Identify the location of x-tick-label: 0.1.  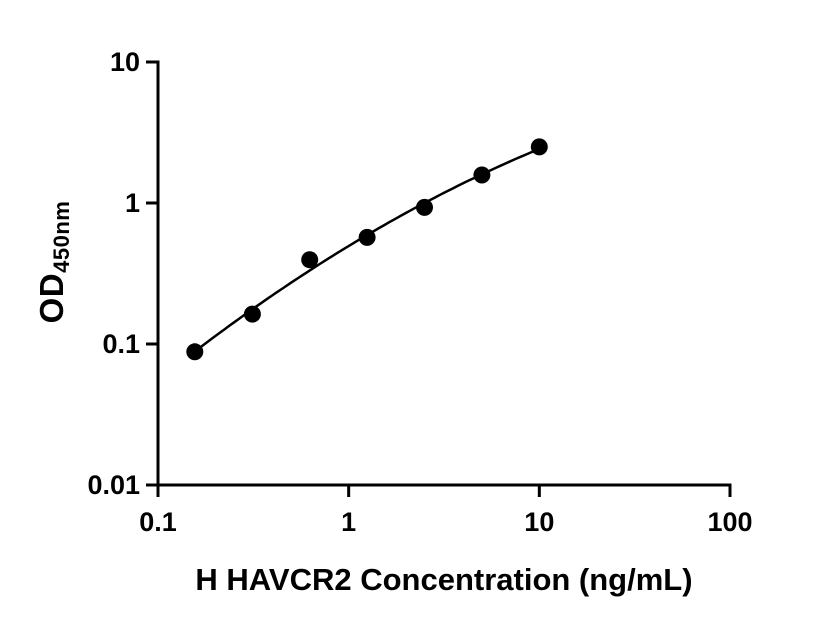
(158, 522).